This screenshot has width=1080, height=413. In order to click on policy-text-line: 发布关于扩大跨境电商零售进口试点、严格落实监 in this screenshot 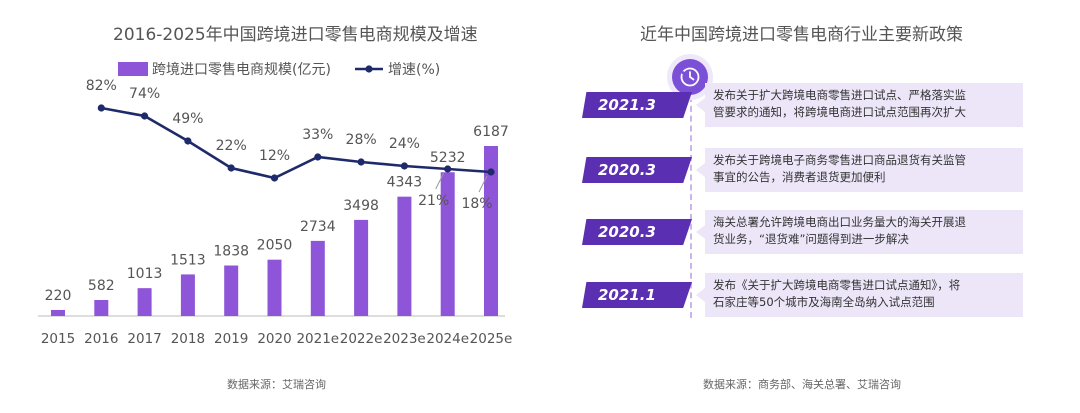, I will do `click(839, 95)`.